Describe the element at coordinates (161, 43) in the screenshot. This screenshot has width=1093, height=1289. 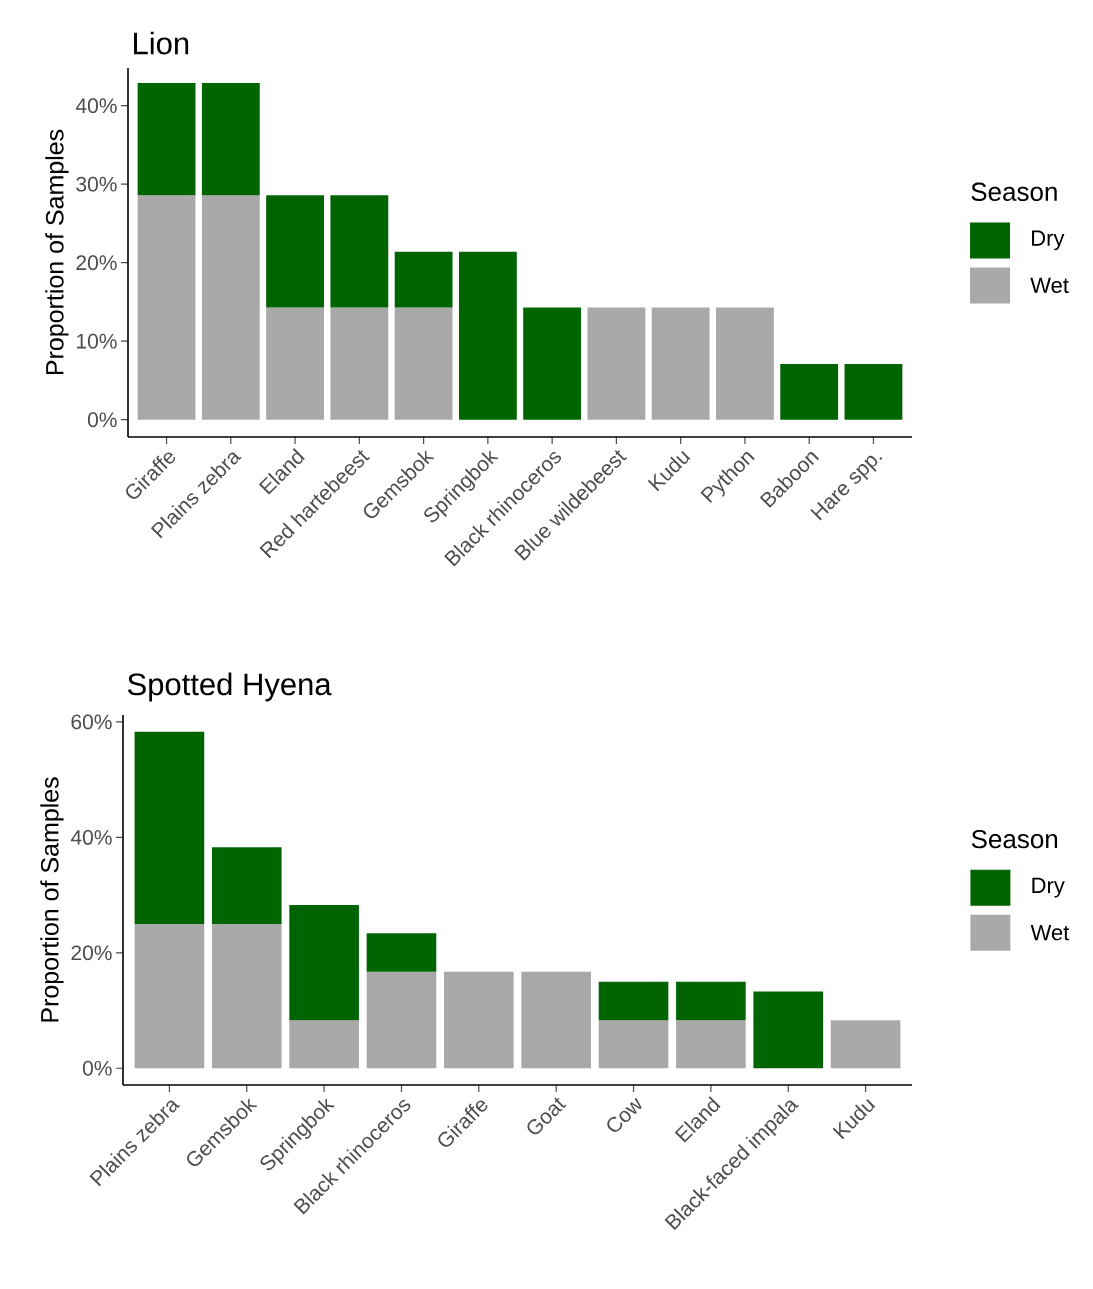
I see `chart-title: Lion` at that location.